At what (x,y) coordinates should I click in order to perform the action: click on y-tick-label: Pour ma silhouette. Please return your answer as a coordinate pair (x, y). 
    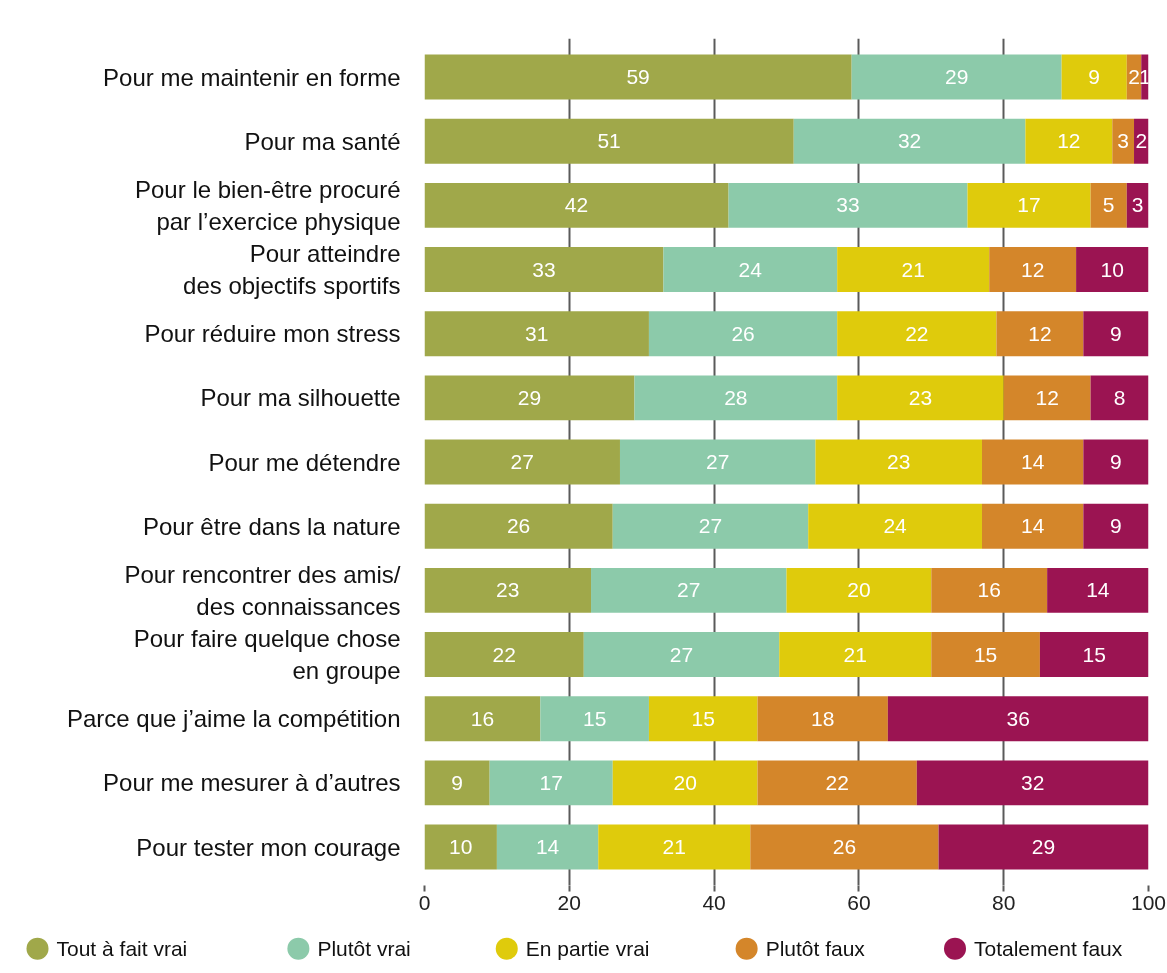
    Looking at the image, I should click on (300, 398).